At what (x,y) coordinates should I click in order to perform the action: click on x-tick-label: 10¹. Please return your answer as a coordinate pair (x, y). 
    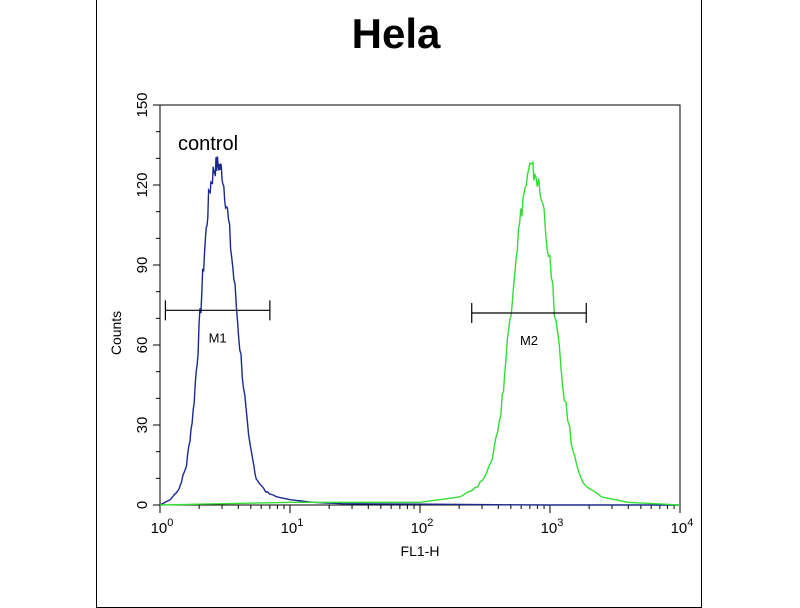
    Looking at the image, I should click on (292, 527).